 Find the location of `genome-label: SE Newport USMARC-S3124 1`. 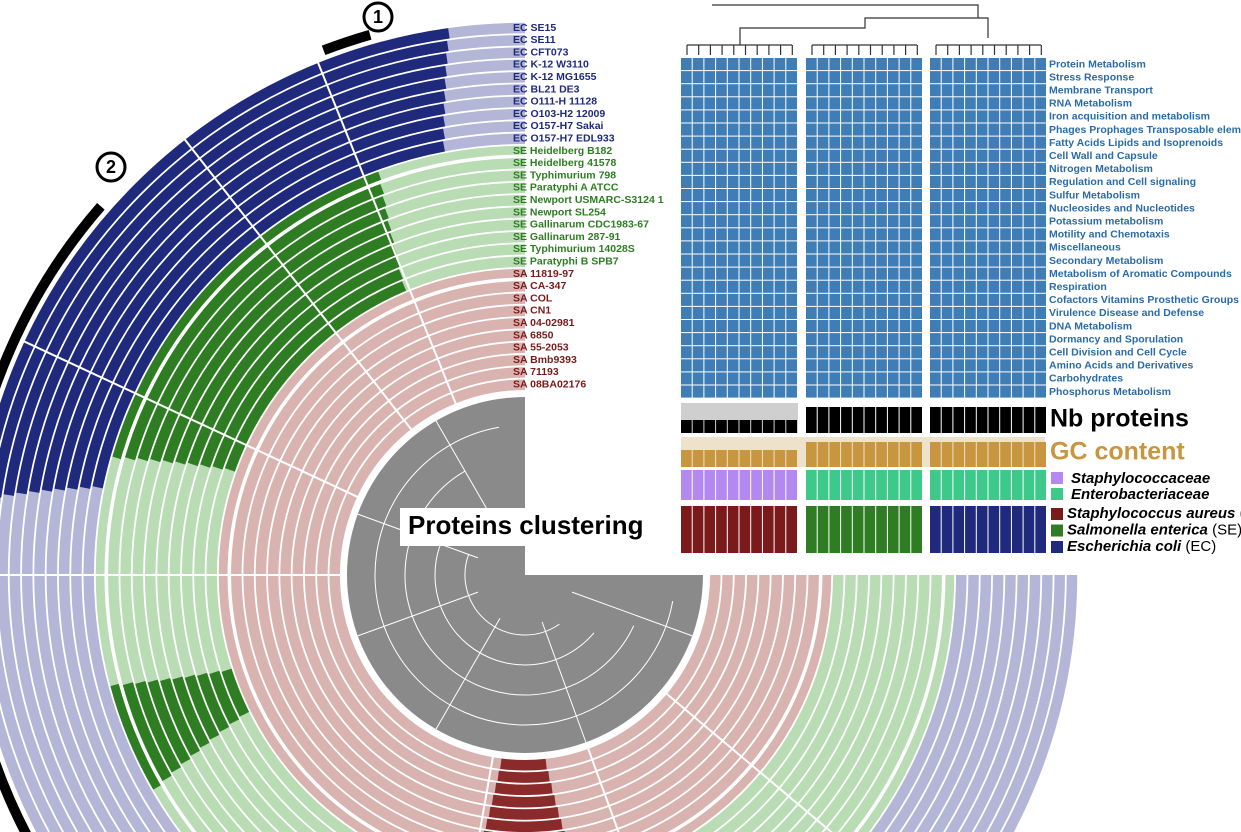

genome-label: SE Newport USMARC-S3124 1 is located at coordinates (588, 200).